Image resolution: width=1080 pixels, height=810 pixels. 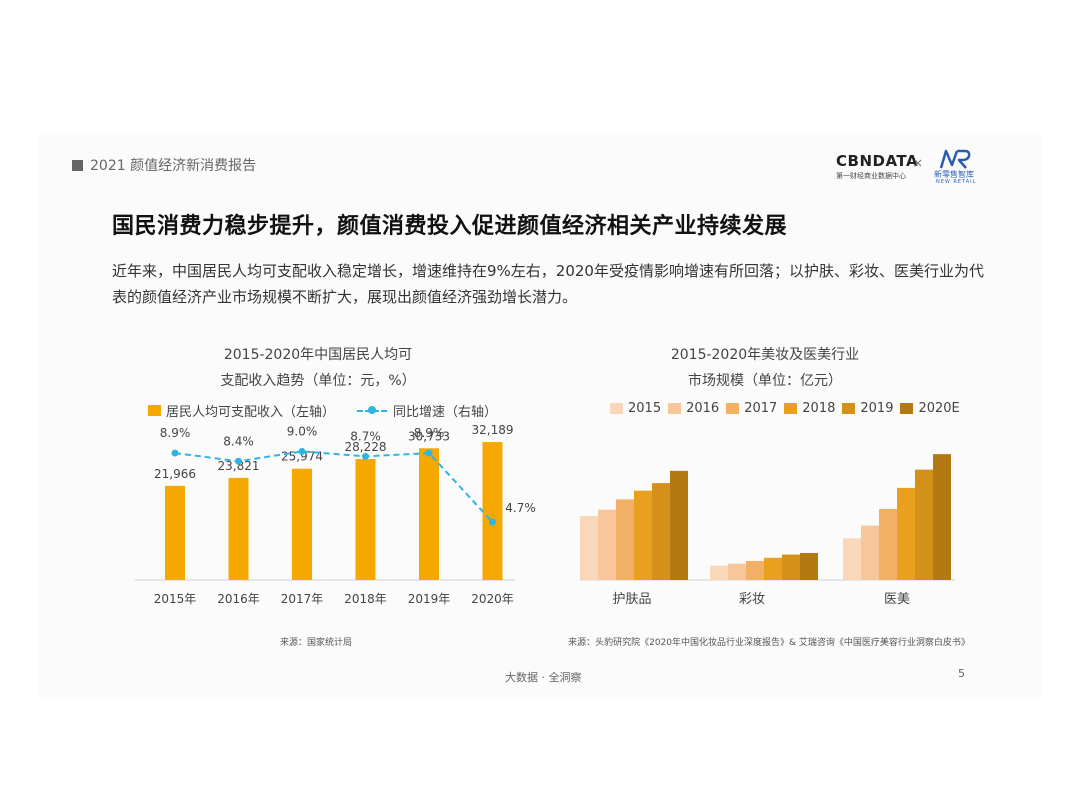 I want to click on new-retail-subtitle: NEW RETAIL, so click(x=956, y=182).